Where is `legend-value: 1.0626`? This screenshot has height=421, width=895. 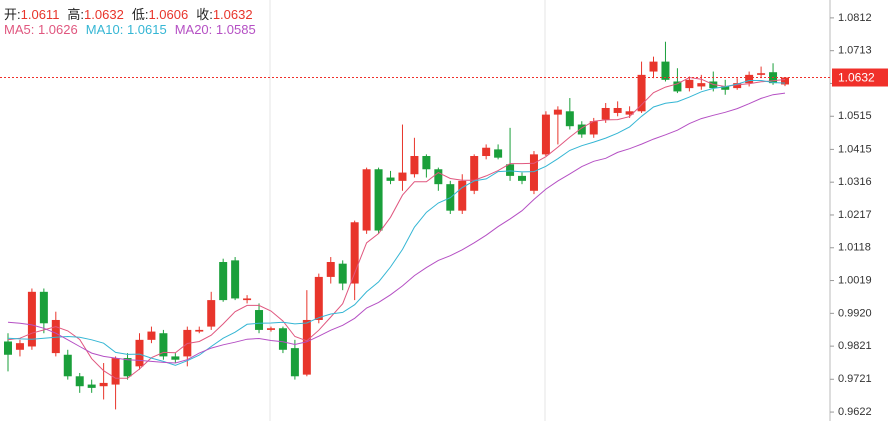 legend-value: 1.0626 is located at coordinates (57, 29).